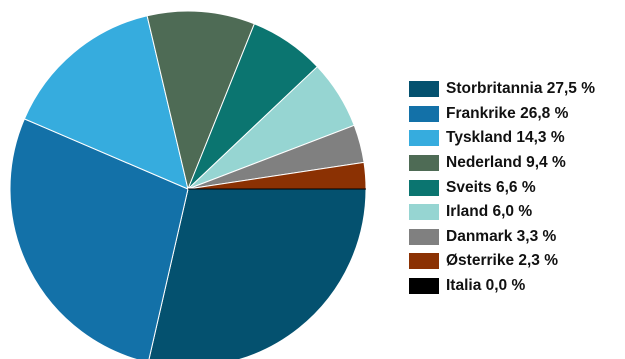 The height and width of the screenshot is (359, 625). I want to click on legend-swatch-sveits, so click(424, 187).